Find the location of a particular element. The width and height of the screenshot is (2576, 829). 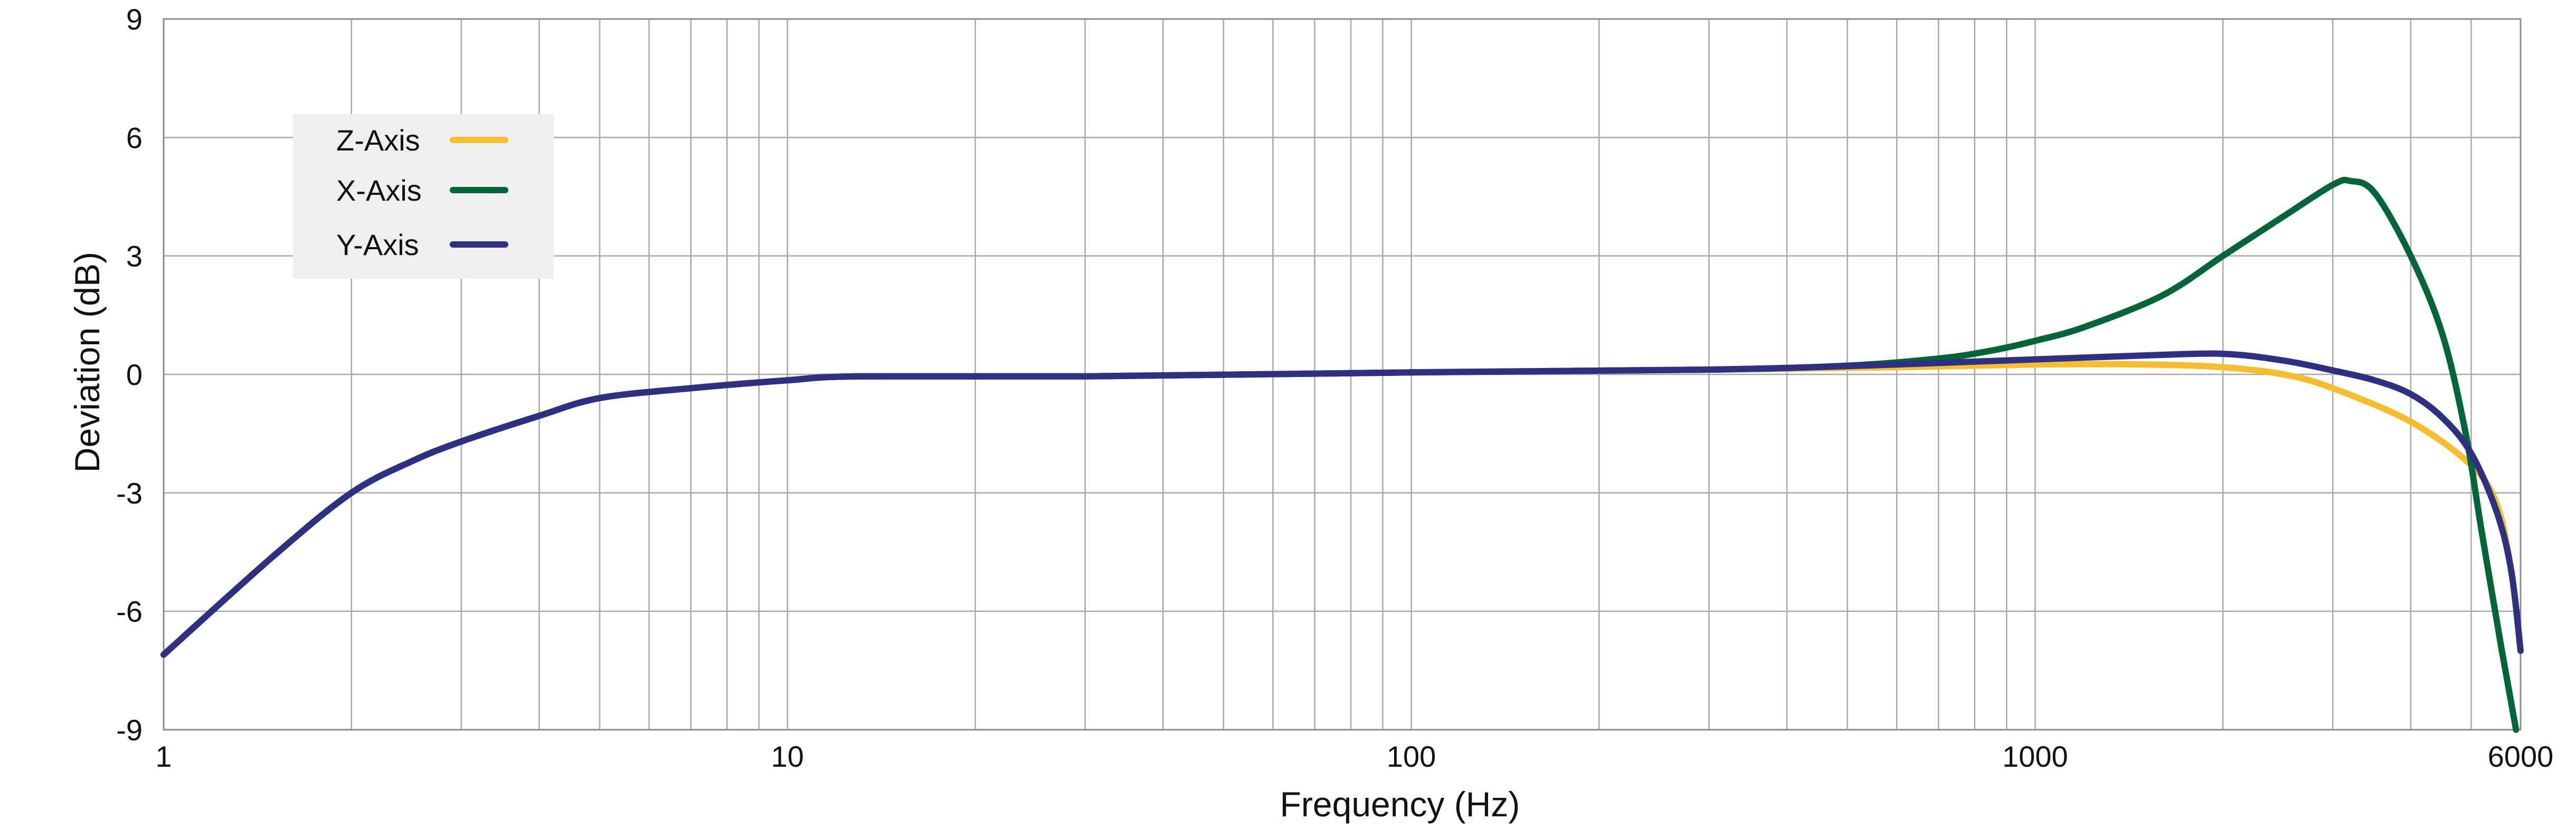

legend-label-x-axis: X-Axis is located at coordinates (379, 190).